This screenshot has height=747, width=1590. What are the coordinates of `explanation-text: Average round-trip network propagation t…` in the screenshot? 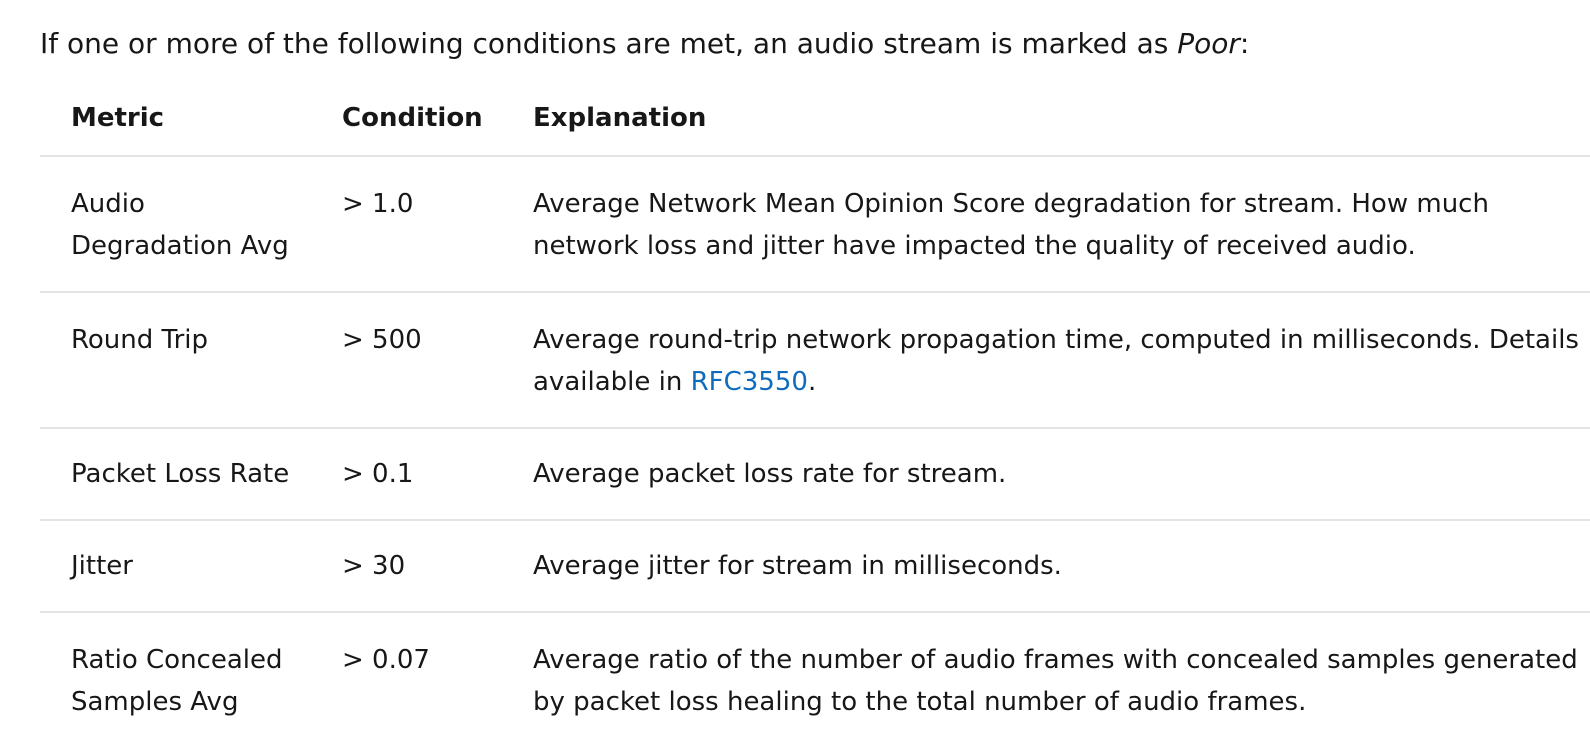 It's located at (1056, 361).